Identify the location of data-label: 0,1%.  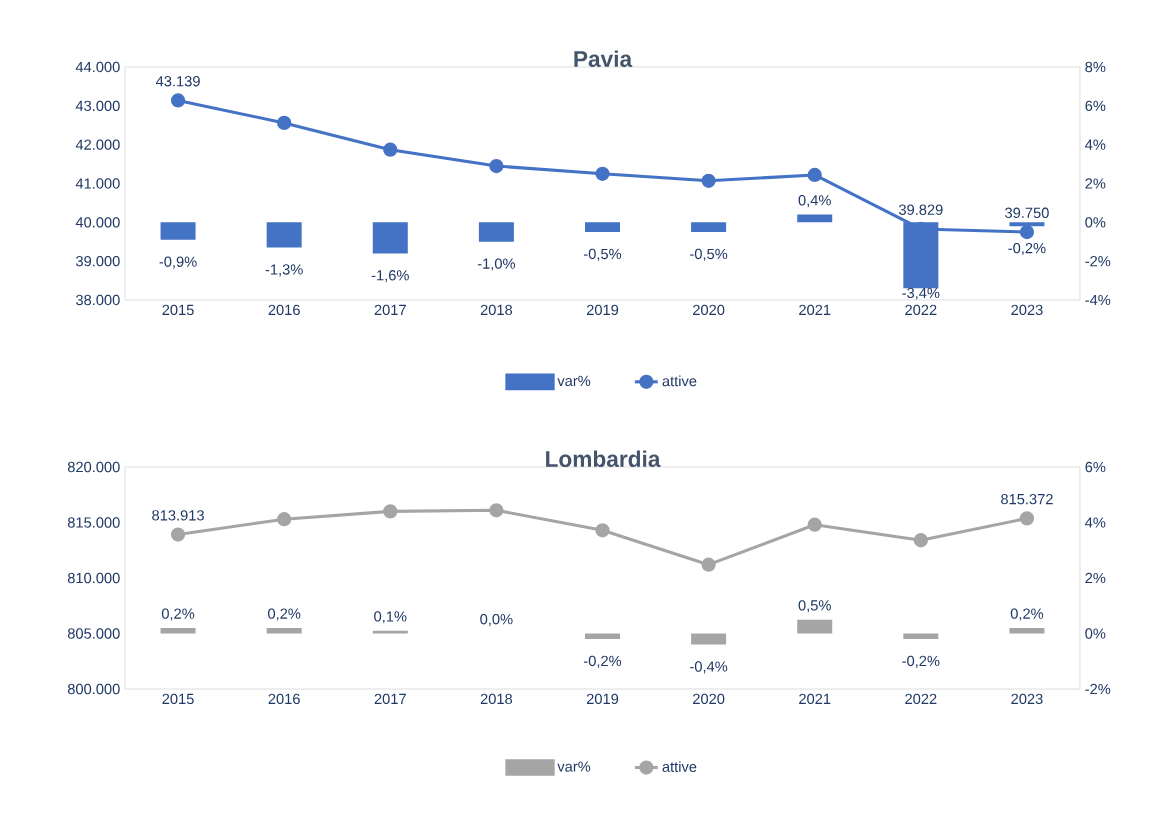
(390, 617).